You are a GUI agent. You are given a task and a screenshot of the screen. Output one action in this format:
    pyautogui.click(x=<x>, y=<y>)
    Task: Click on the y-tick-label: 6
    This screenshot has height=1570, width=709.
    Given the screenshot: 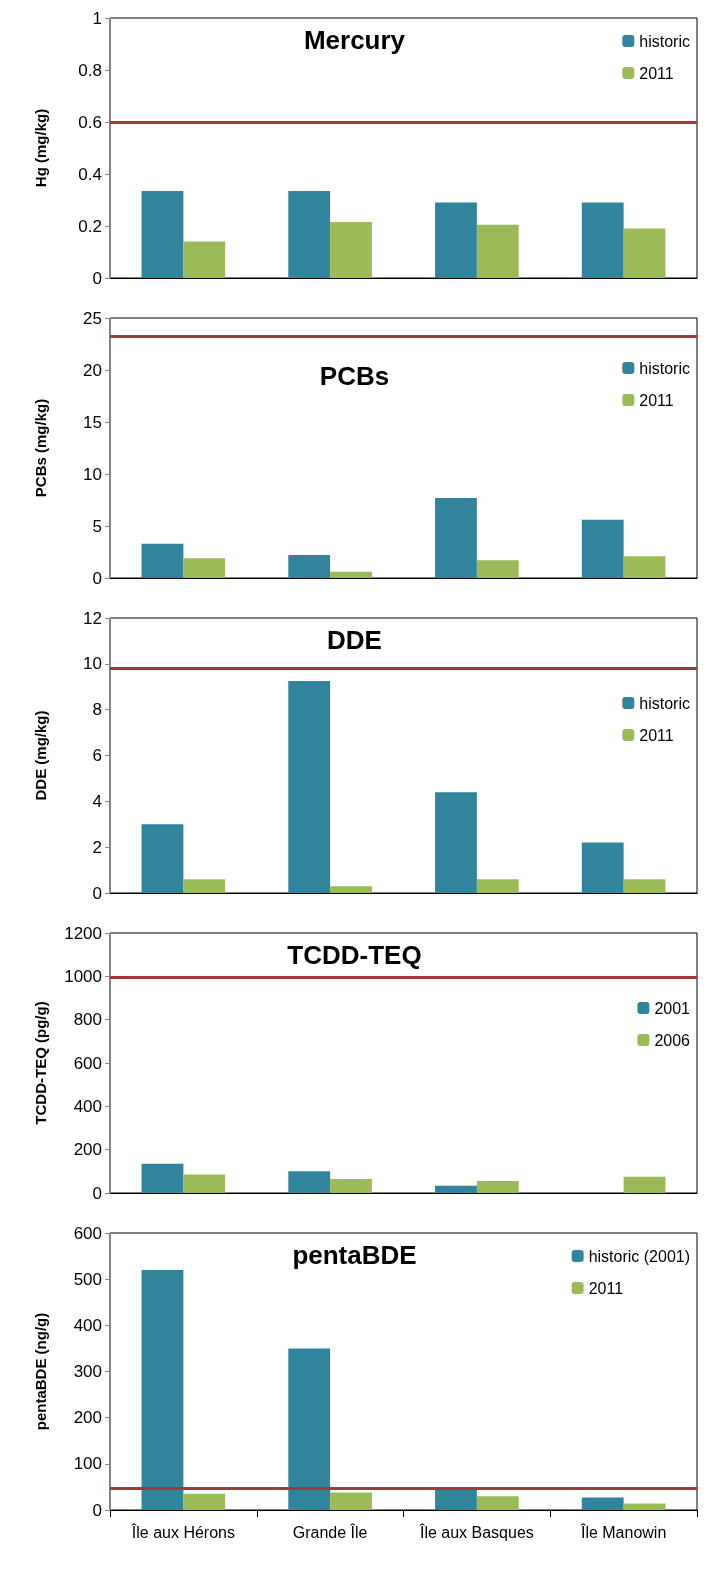 What is the action you would take?
    pyautogui.click(x=97, y=755)
    